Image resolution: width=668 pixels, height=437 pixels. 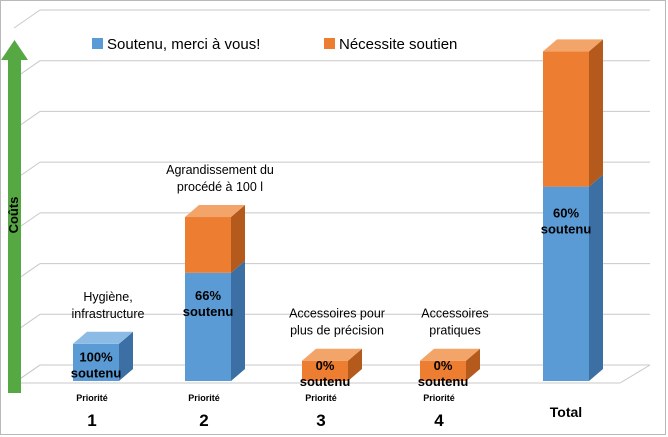 What do you see at coordinates (320, 420) in the screenshot?
I see `x-tick-label: 3` at bounding box center [320, 420].